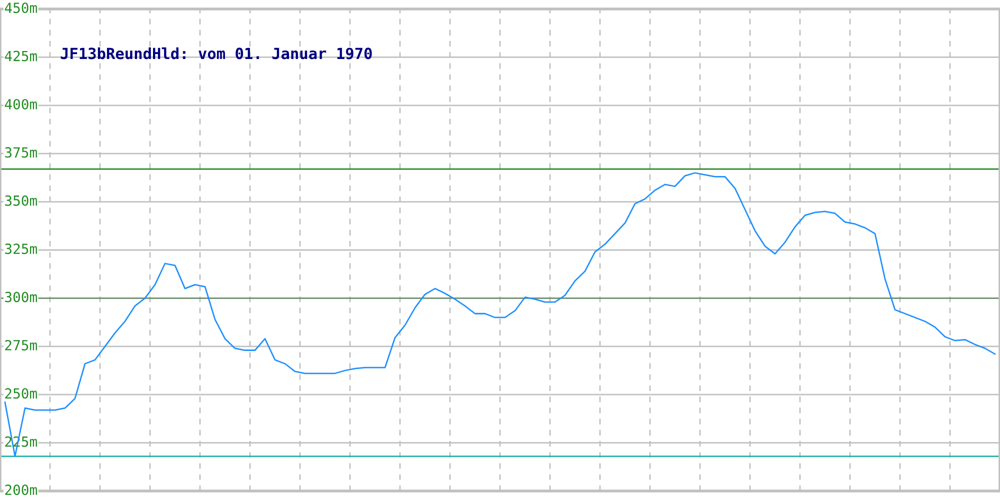 This screenshot has width=1000, height=500. I want to click on y-tick-label: 250m, so click(21, 393).